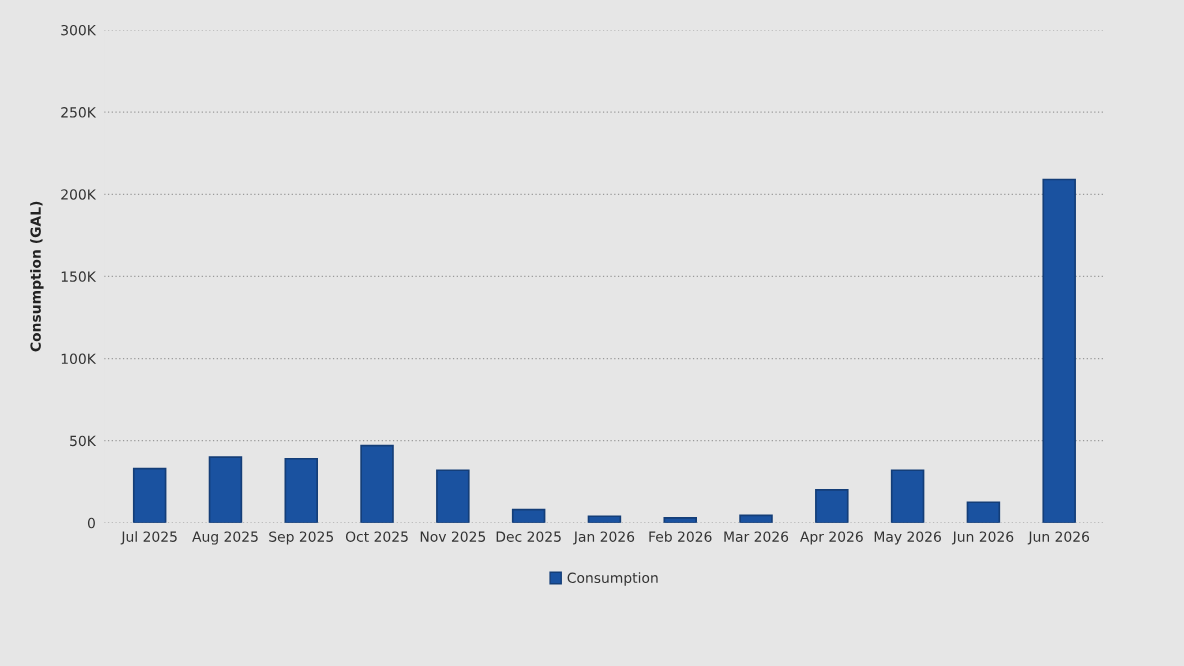 The height and width of the screenshot is (666, 1184). I want to click on x-tick-label: May 2026, so click(907, 538).